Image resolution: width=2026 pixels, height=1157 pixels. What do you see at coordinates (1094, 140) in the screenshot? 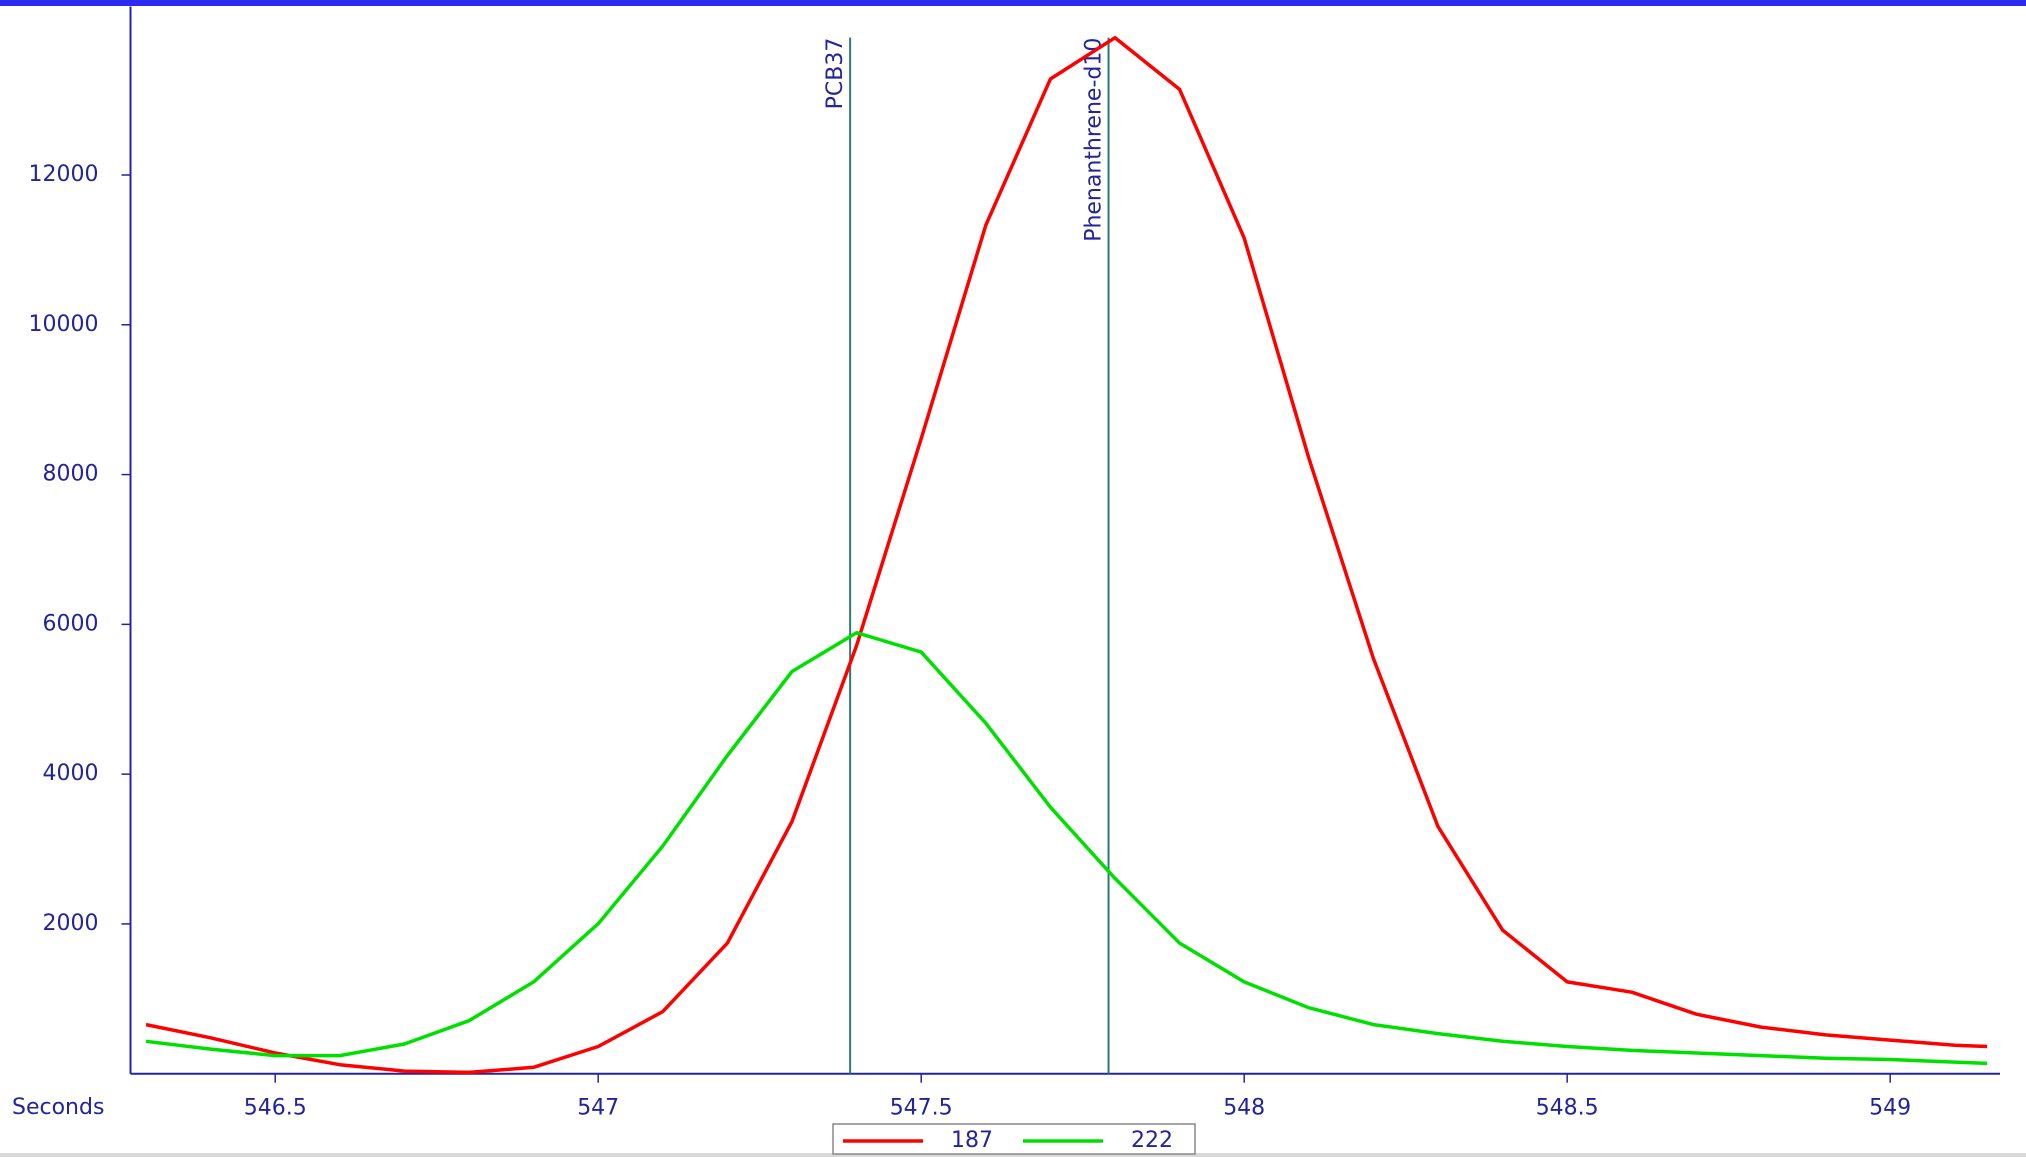
I see `marker-label: Phenanthrene-d10` at bounding box center [1094, 140].